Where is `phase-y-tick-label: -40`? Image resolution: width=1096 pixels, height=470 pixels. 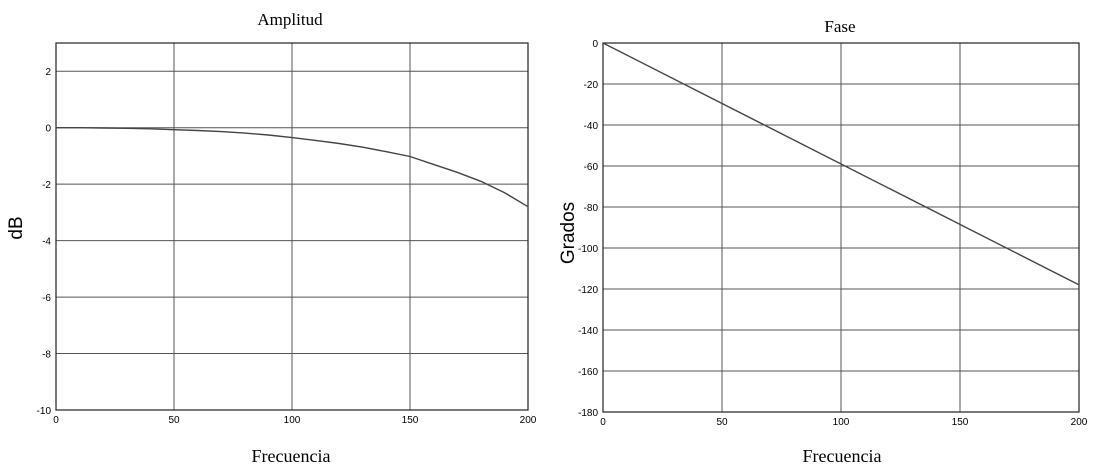 phase-y-tick-label: -40 is located at coordinates (591, 126).